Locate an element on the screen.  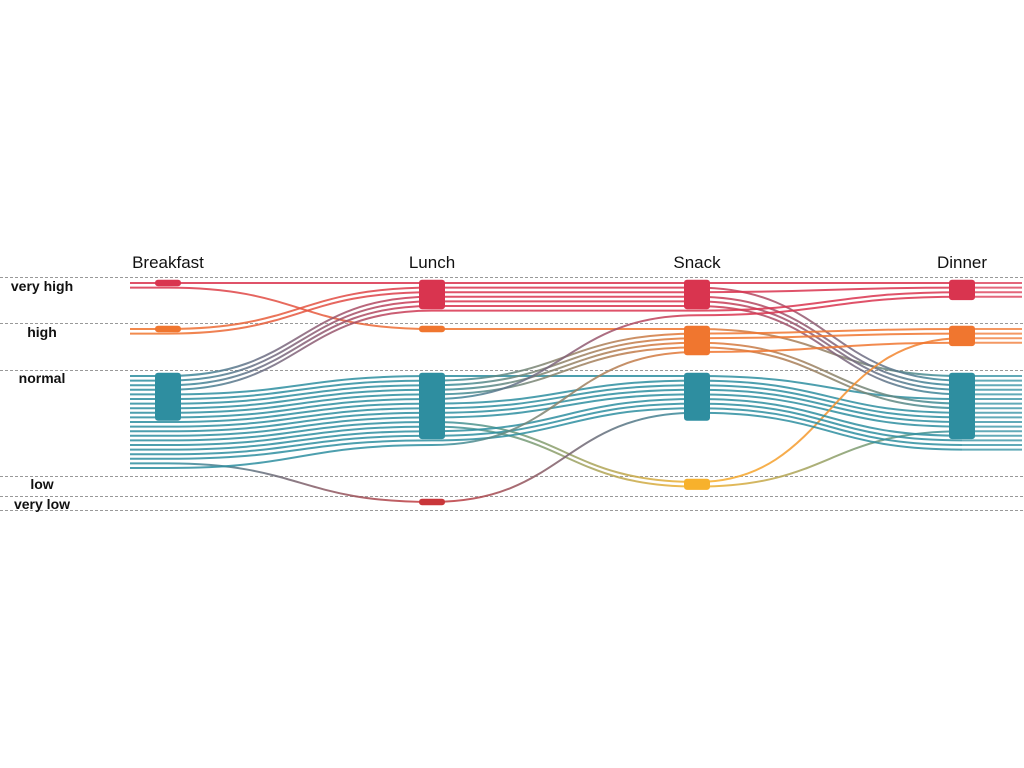
node-breakfast-normal is located at coordinates (168, 396).